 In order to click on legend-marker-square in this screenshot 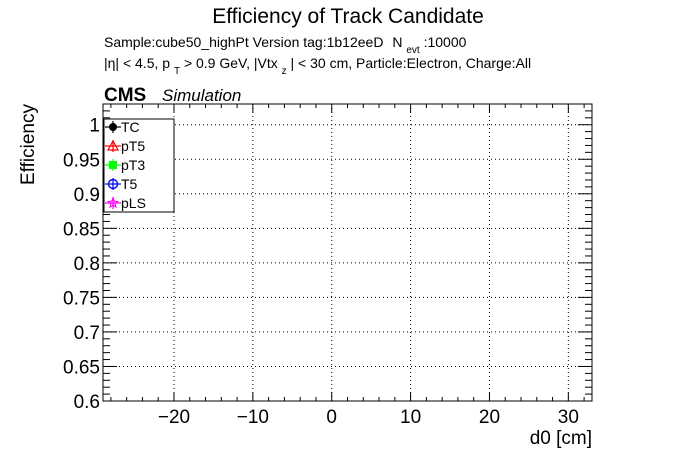, I will do `click(113, 165)`.